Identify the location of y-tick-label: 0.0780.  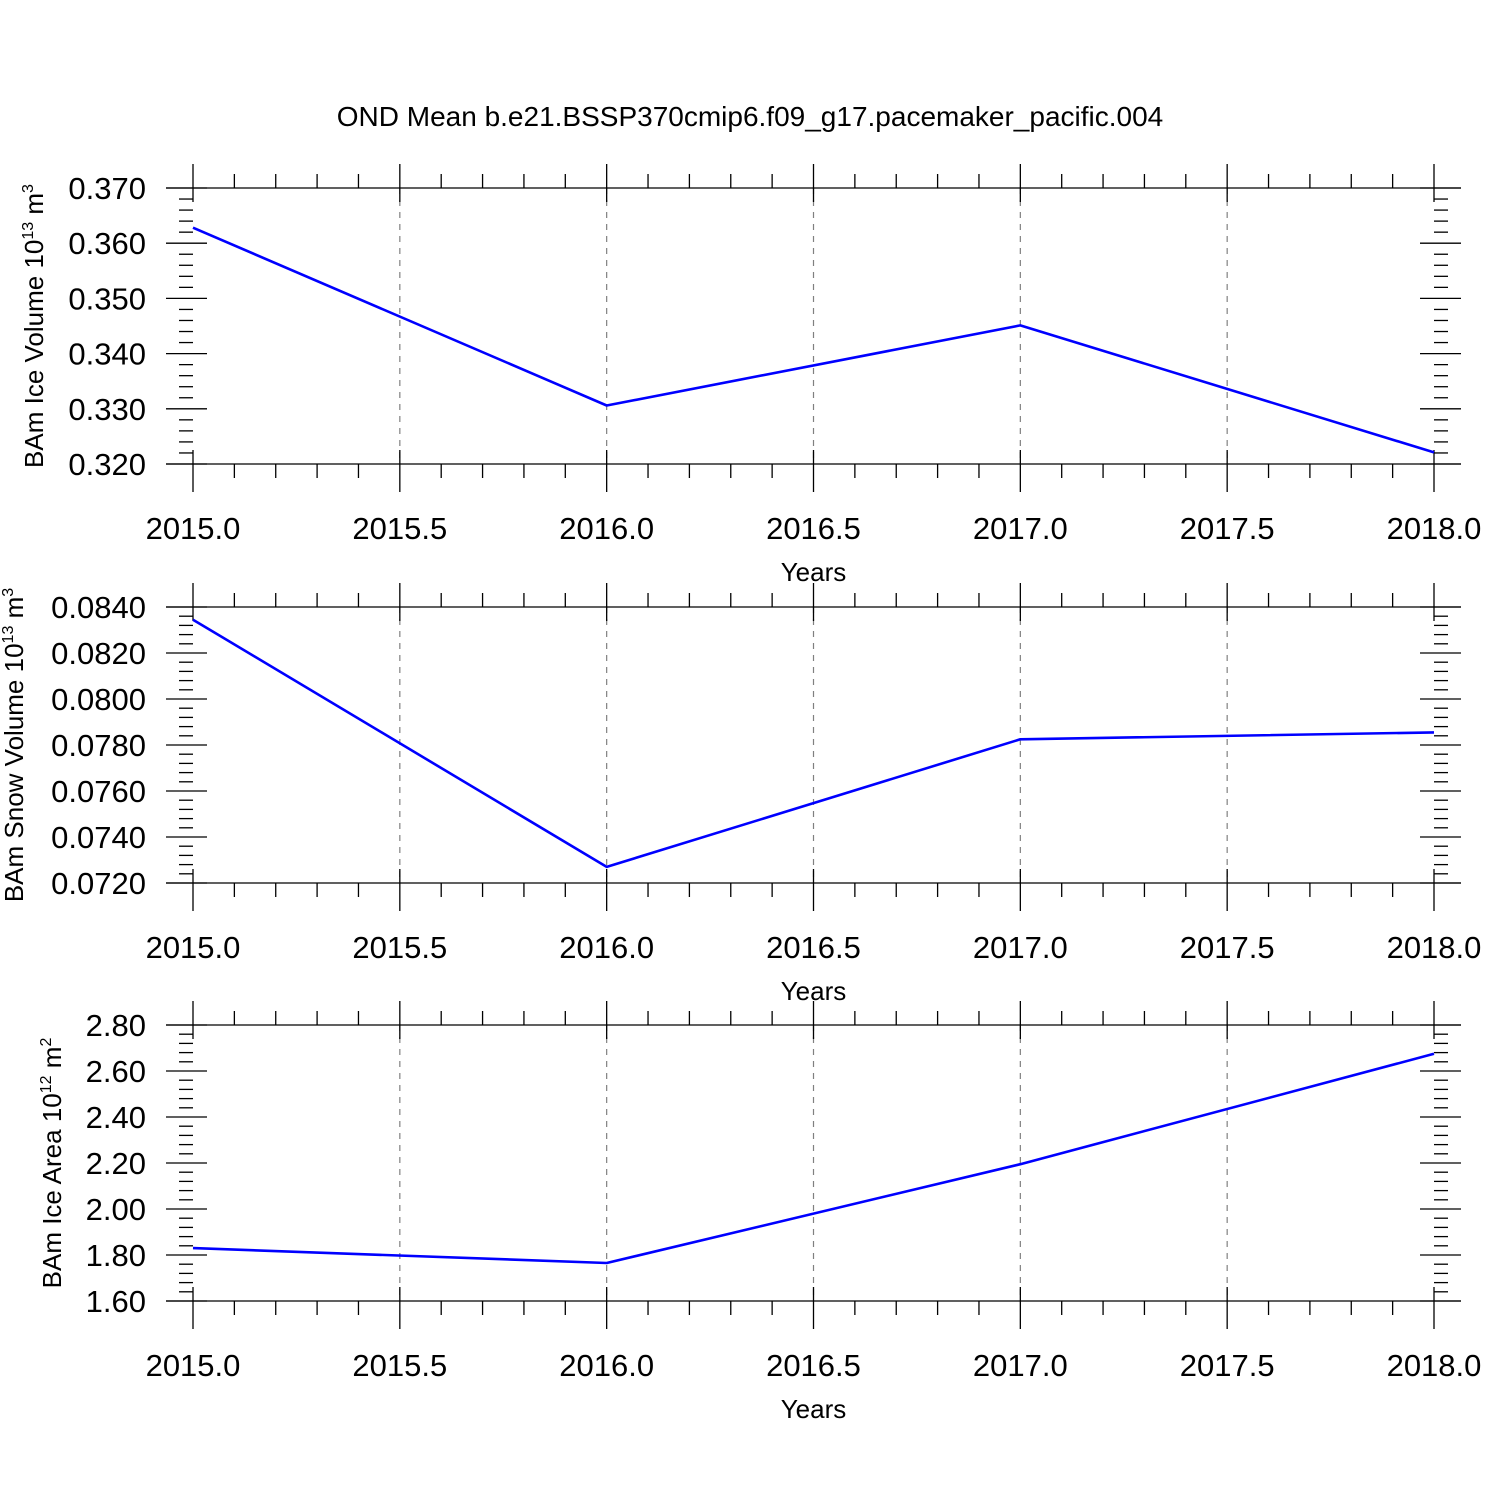
(98, 745).